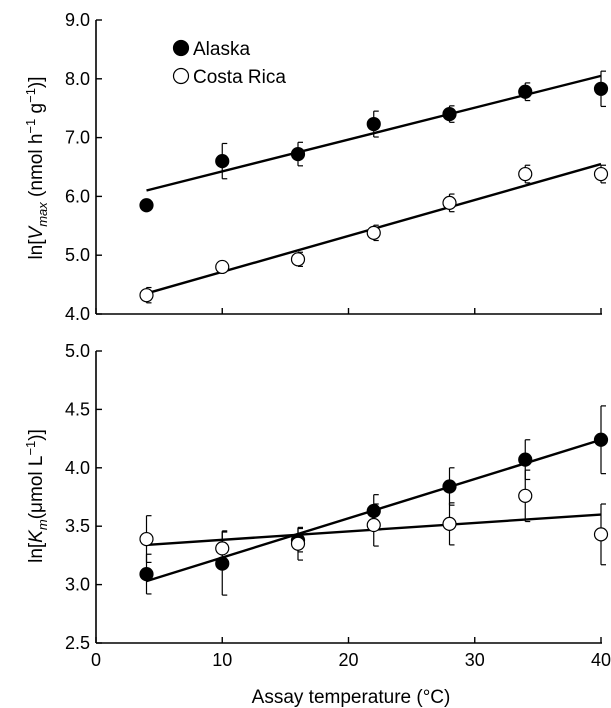 This screenshot has height=708, width=611. What do you see at coordinates (77, 138) in the screenshot?
I see `y-tick-label: 7.0` at bounding box center [77, 138].